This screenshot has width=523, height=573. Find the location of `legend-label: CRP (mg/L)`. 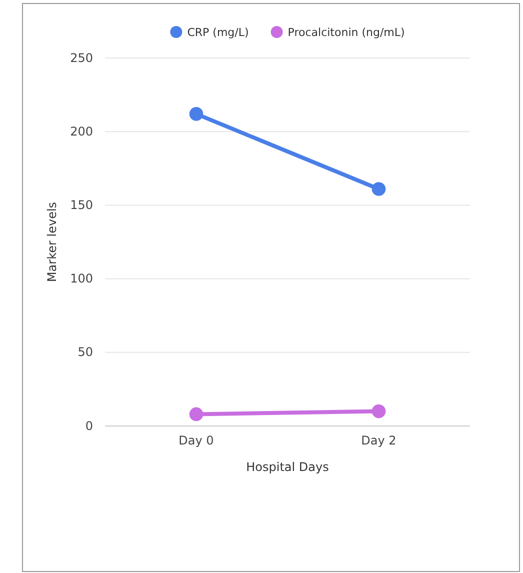

legend-label: CRP (mg/L) is located at coordinates (218, 32).